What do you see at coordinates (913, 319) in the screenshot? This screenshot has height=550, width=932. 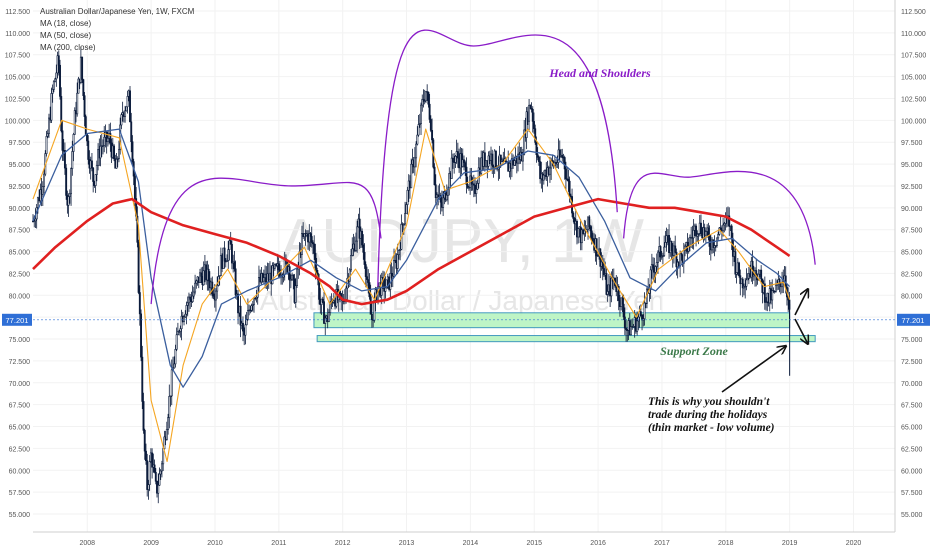 I see `price-tag-right` at bounding box center [913, 319].